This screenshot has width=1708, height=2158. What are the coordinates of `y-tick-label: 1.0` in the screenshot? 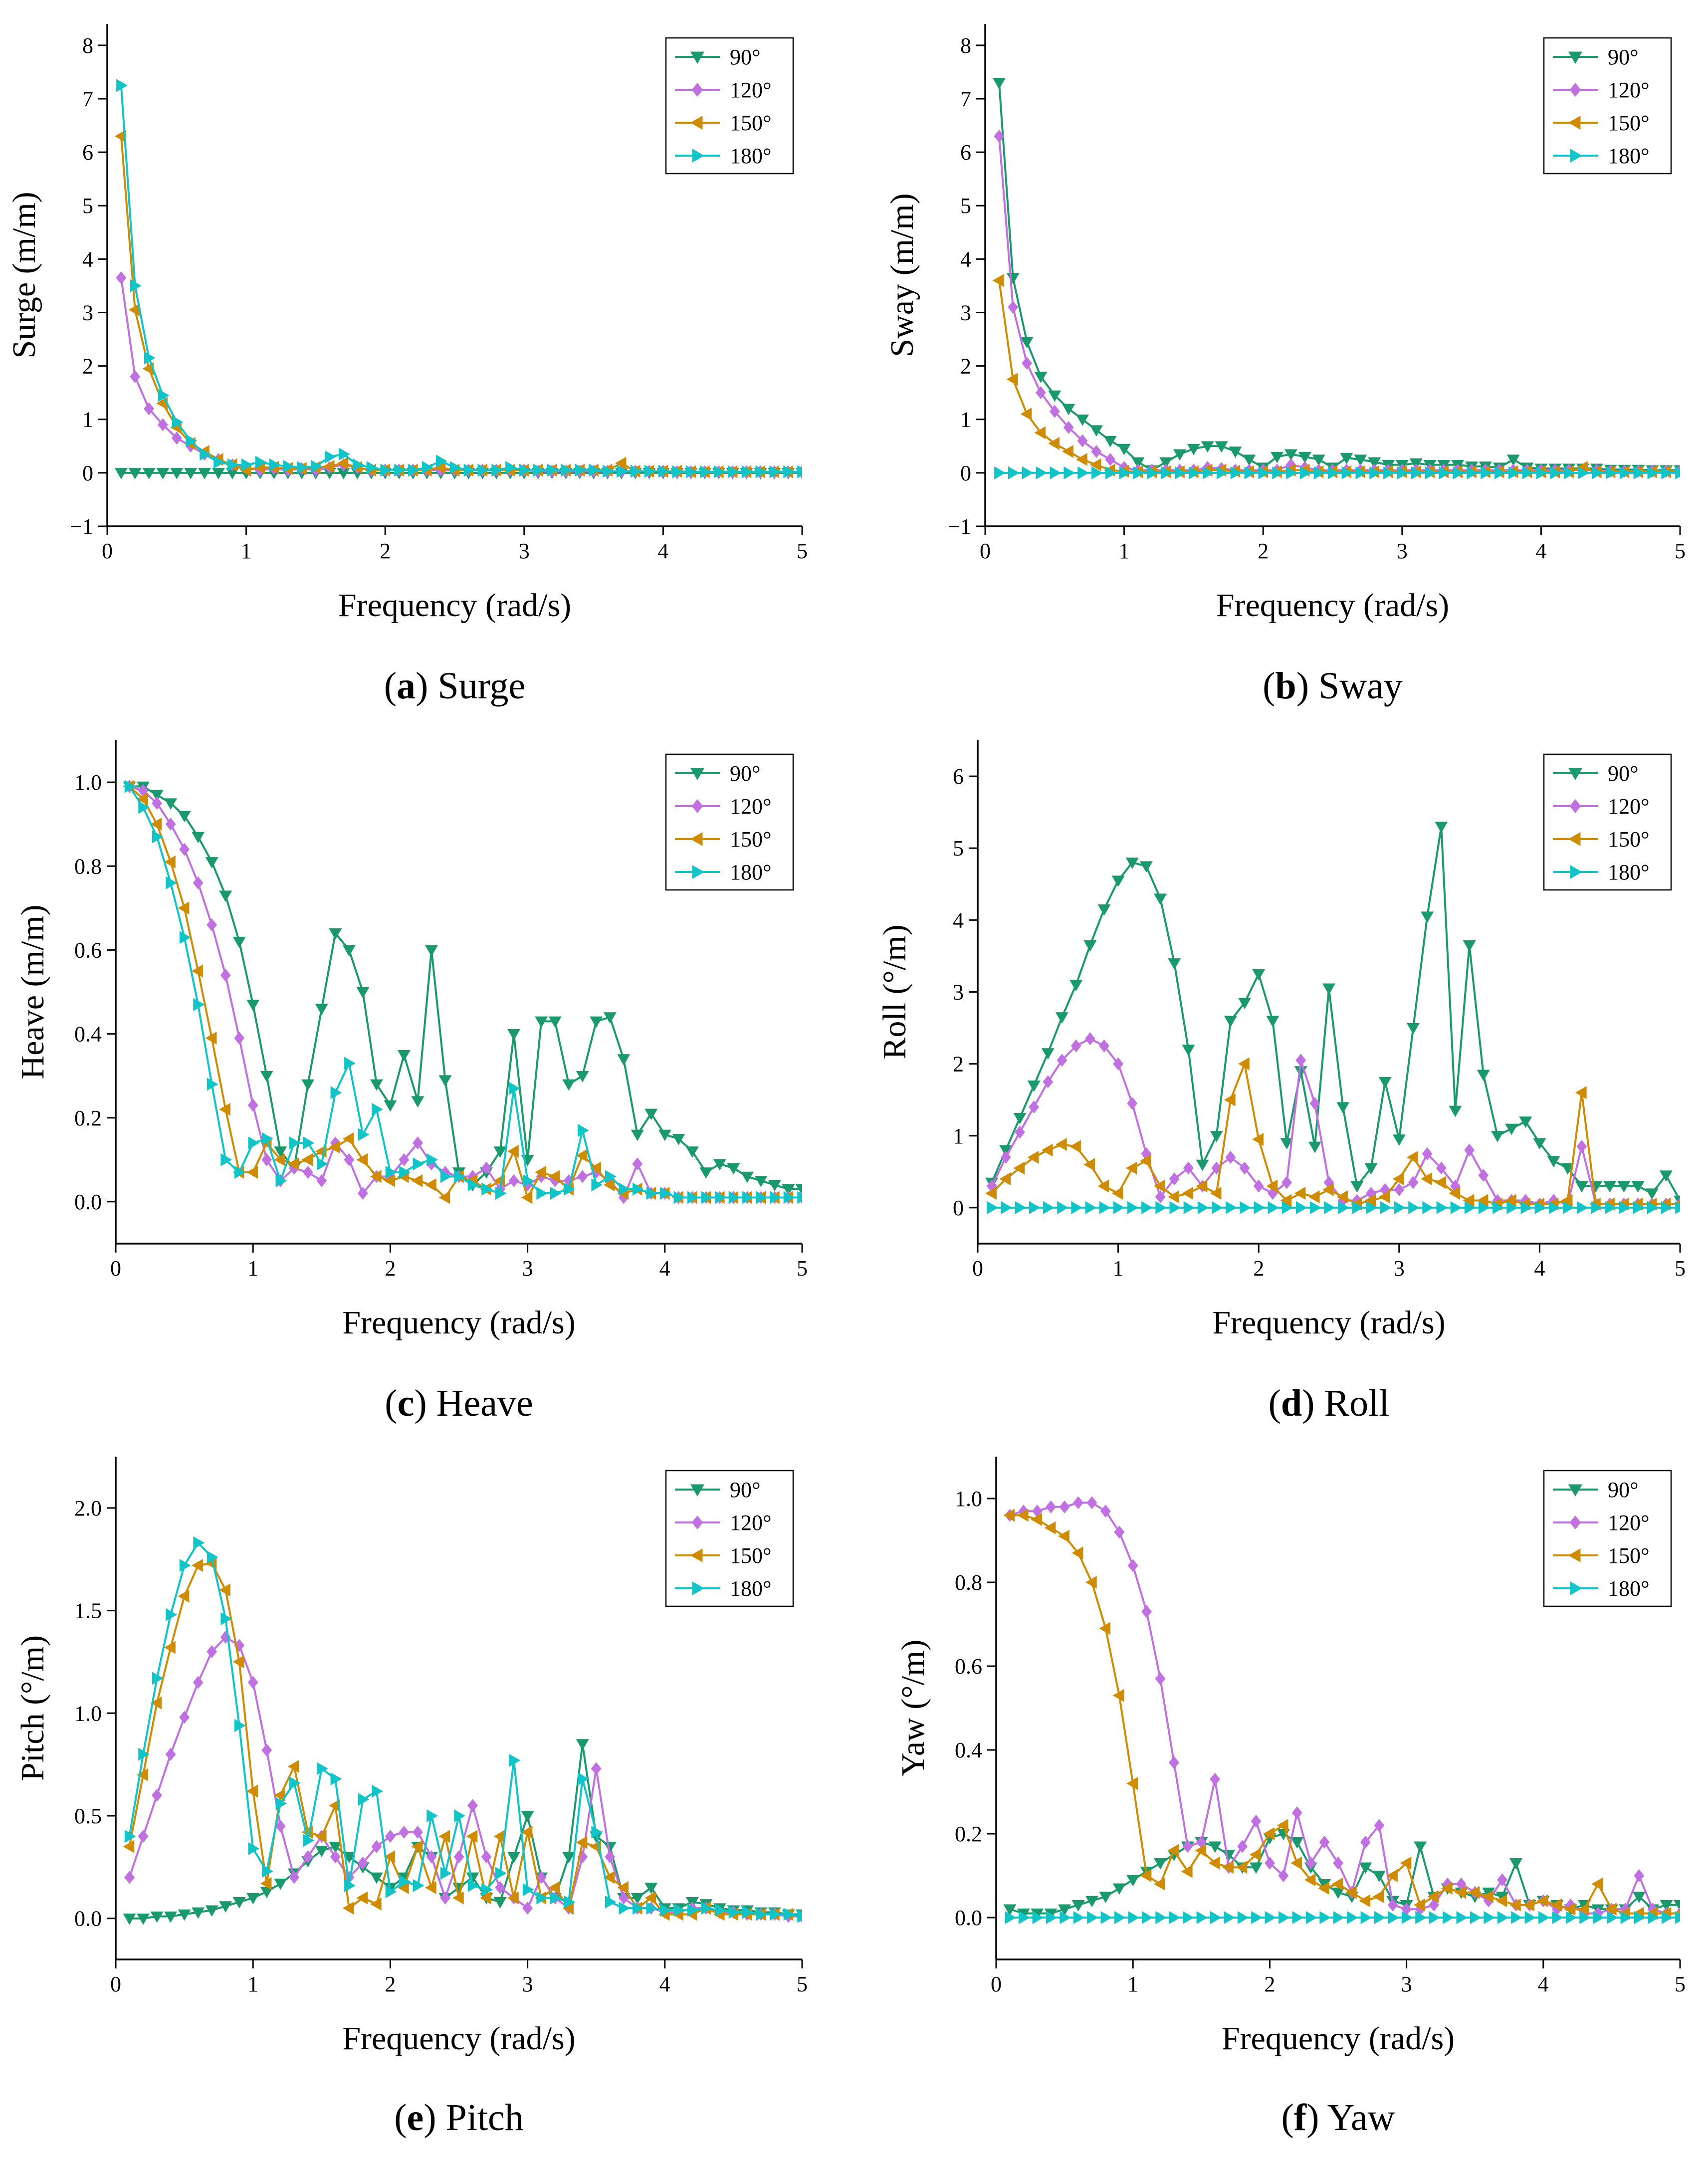 It's located at (88, 782).